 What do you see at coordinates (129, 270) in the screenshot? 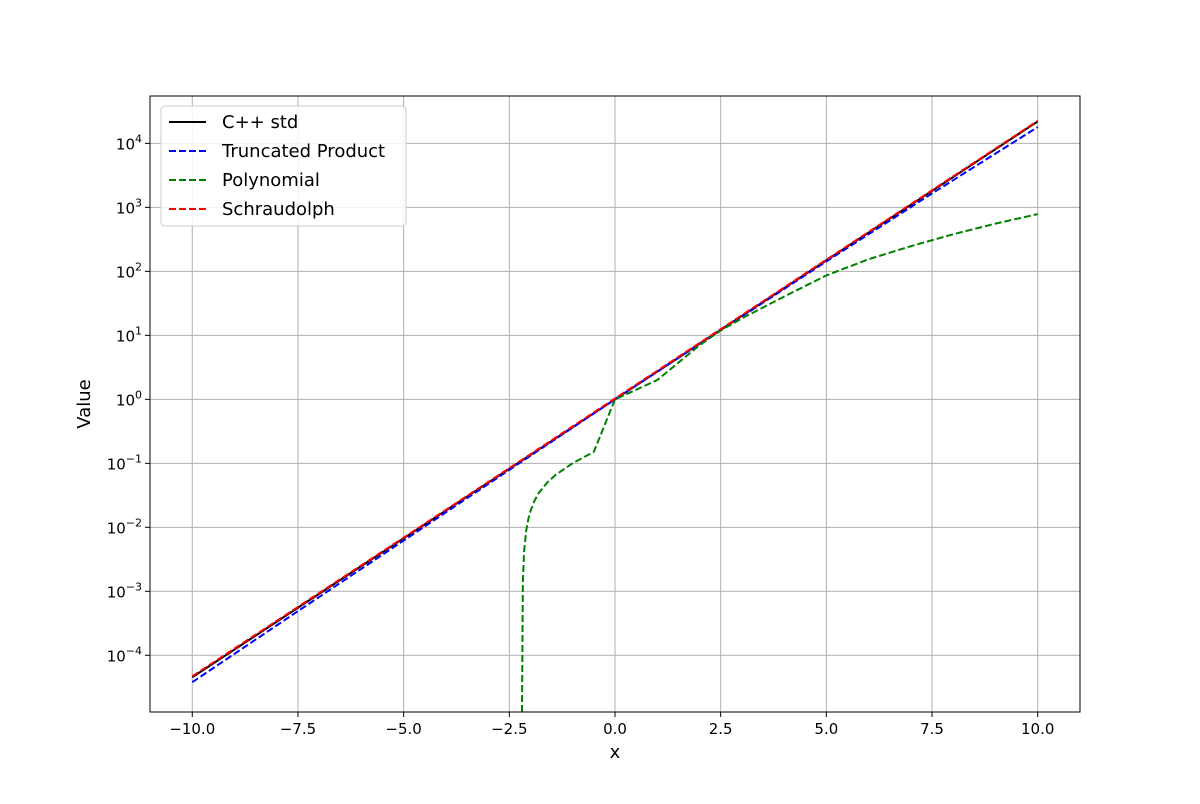
I see `y-tick-label: 10²` at bounding box center [129, 270].